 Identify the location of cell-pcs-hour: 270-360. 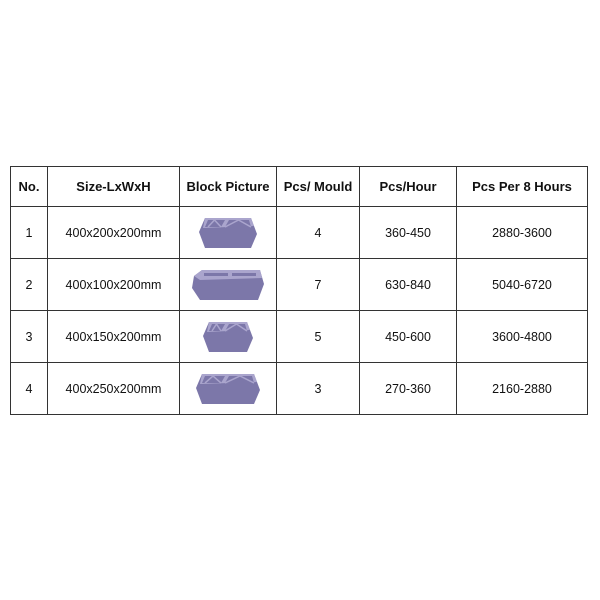
(408, 388).